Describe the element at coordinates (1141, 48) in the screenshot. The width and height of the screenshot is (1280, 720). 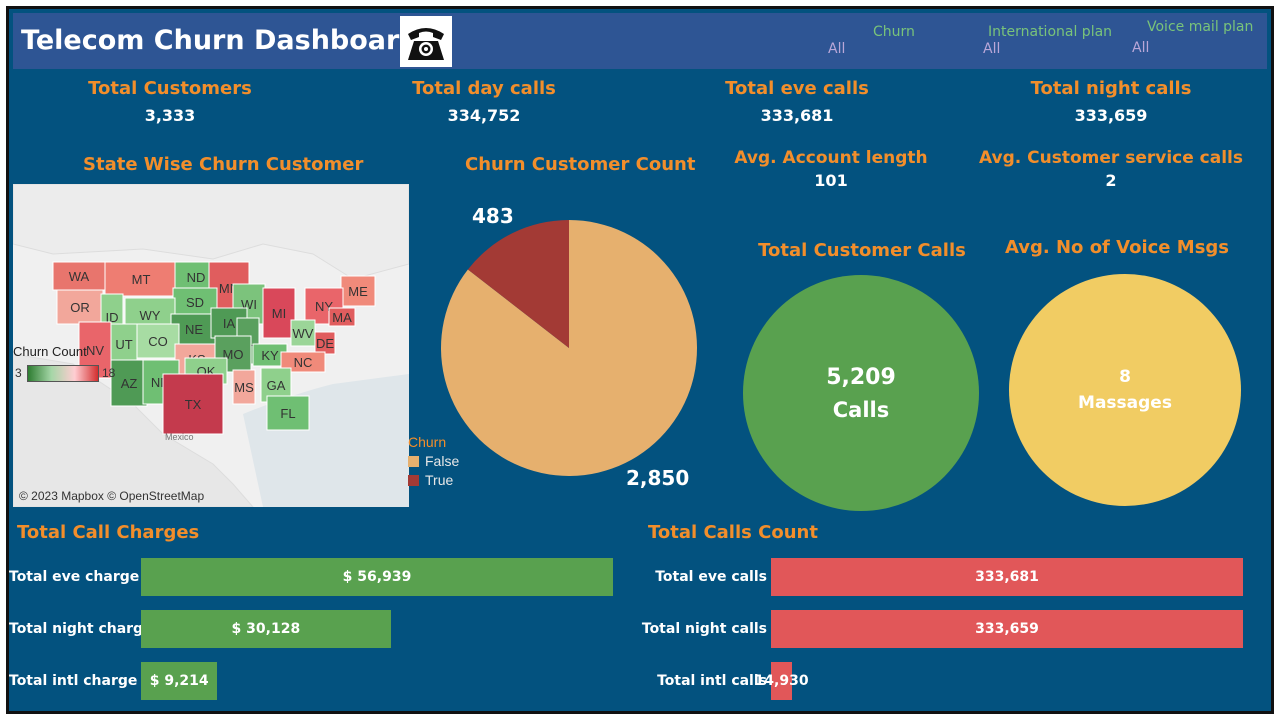
I see `filter-voice-mail-plan-value: All` at that location.